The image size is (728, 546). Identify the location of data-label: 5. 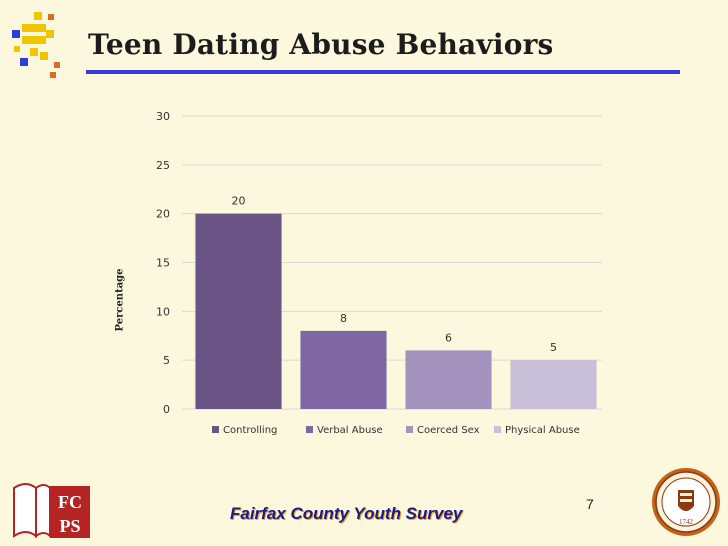
(553, 347).